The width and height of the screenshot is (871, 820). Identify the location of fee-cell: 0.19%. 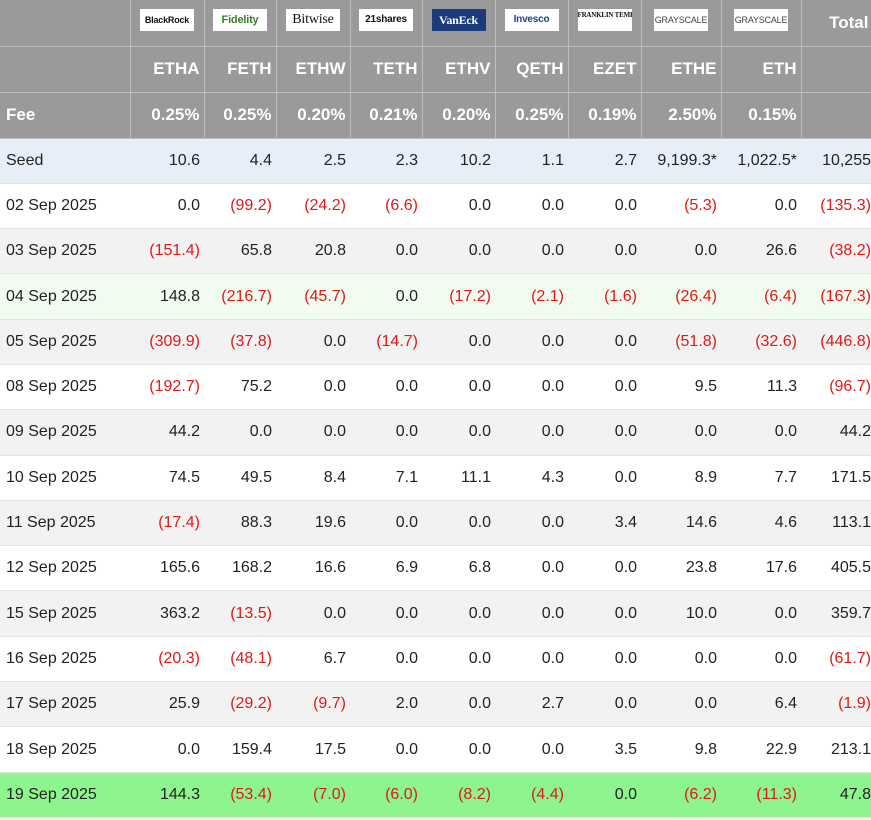
(605, 115).